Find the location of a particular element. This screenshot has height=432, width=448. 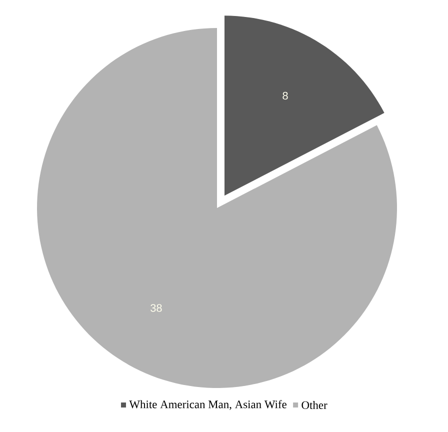

data-label: 38 is located at coordinates (156, 308).